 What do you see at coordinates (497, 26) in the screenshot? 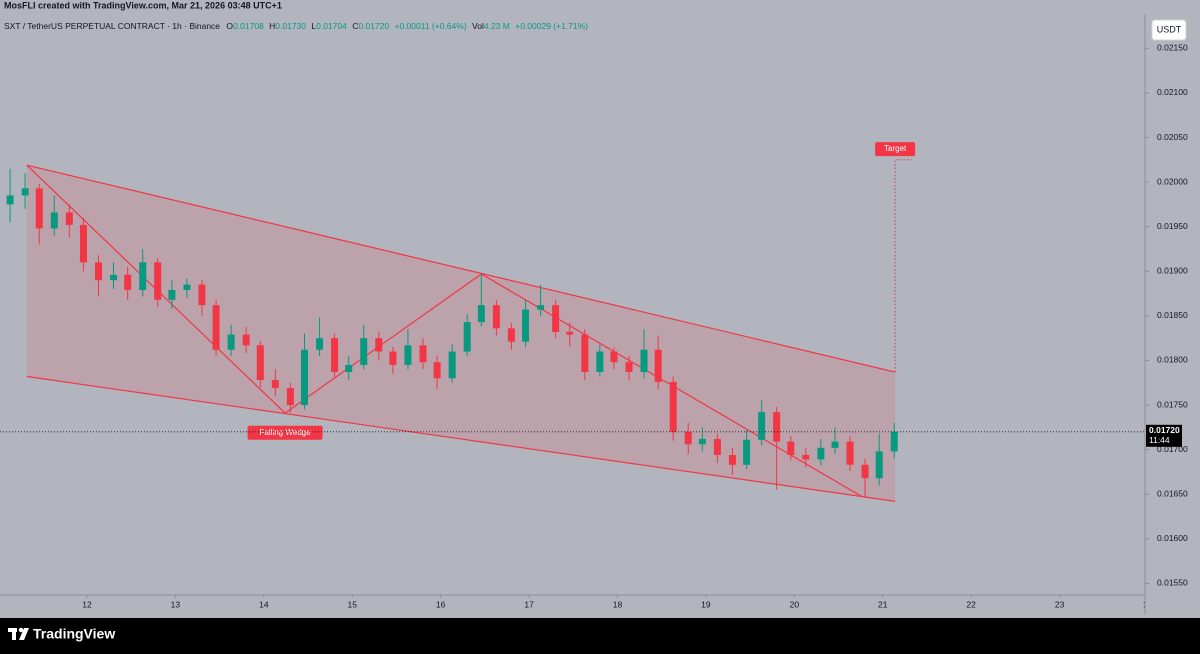
I see `volume: 4.23 M` at bounding box center [497, 26].